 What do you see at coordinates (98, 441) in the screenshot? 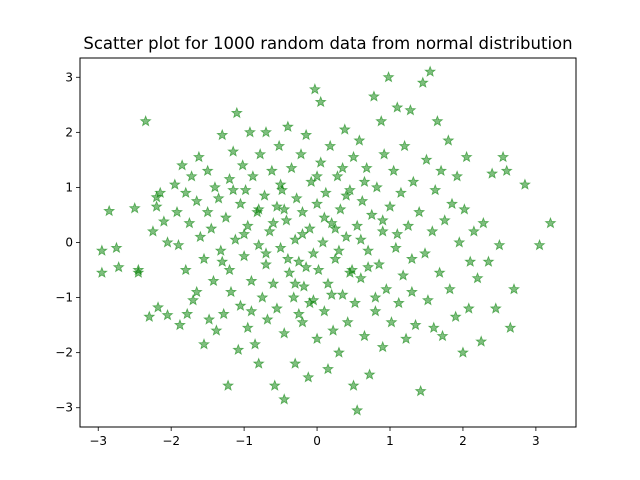
I see `x-tick-label: −3` at bounding box center [98, 441].